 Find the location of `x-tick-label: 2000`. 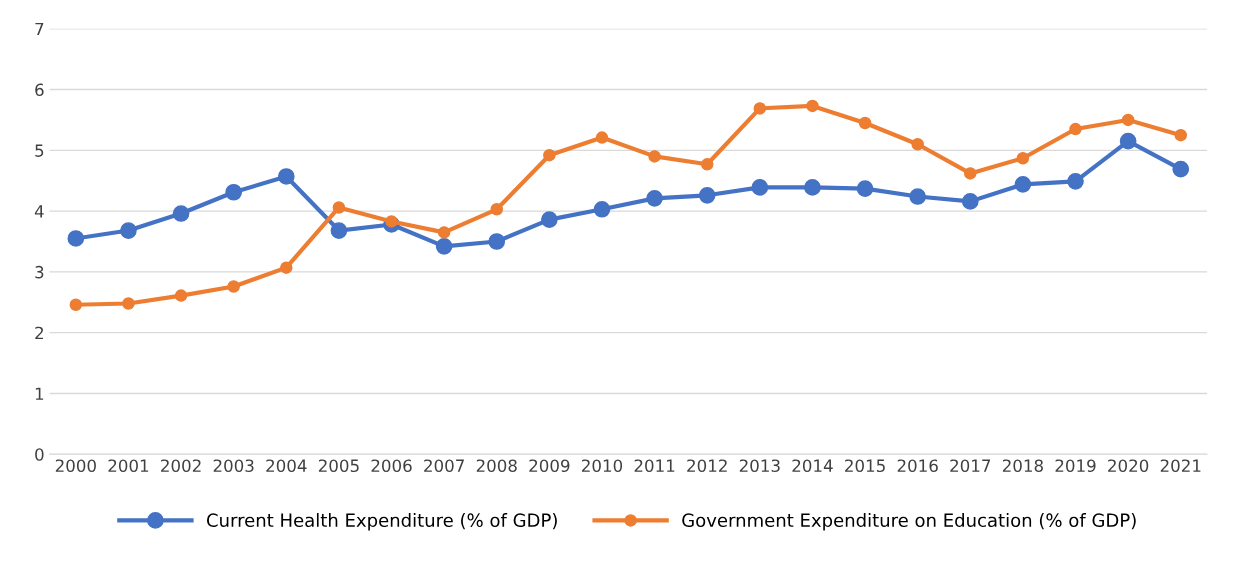

x-tick-label: 2000 is located at coordinates (75, 466).